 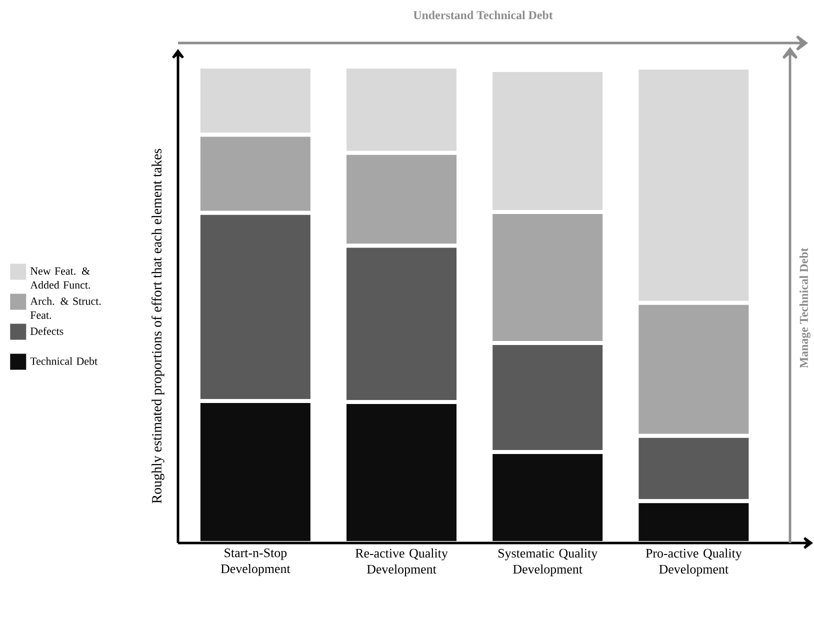 What do you see at coordinates (694, 562) in the screenshot?
I see `x-tick-label: Pro-active Quality Development` at bounding box center [694, 562].